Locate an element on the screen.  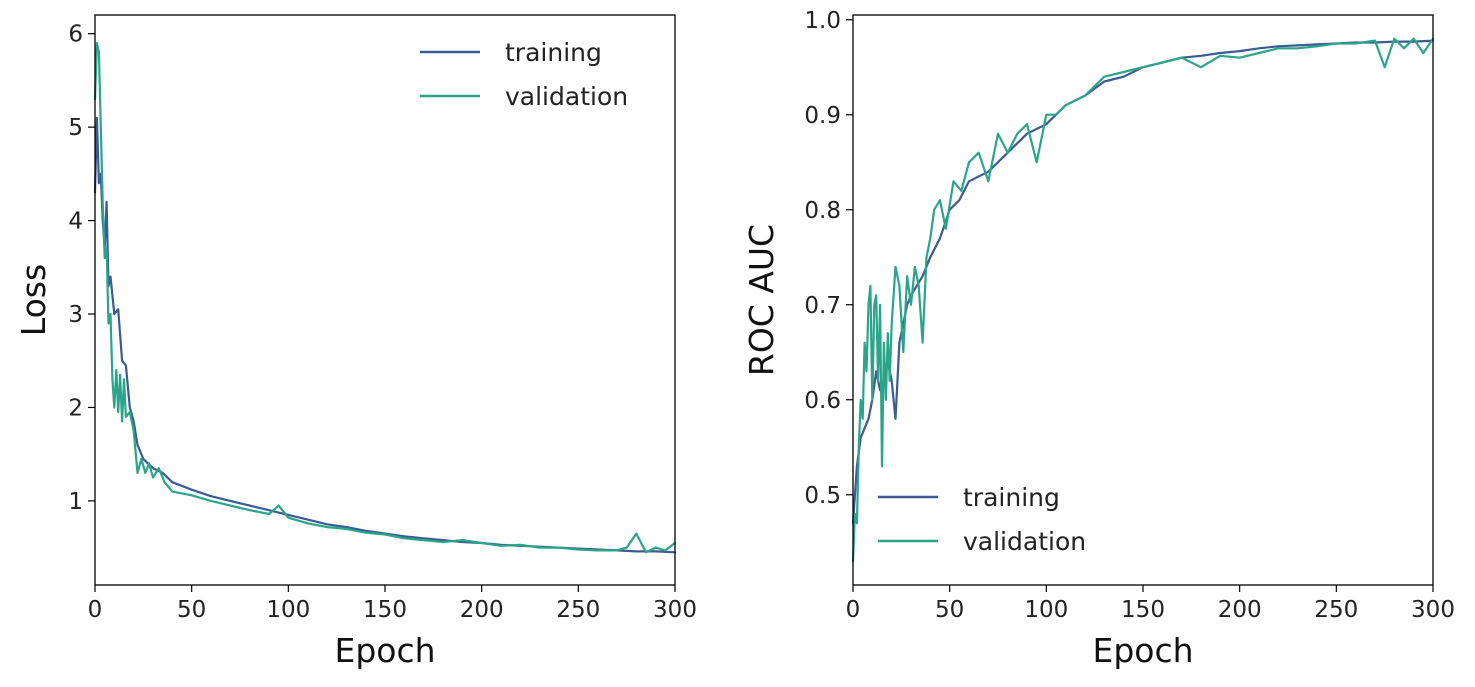
y-axis-label: Loss is located at coordinates (33, 300).